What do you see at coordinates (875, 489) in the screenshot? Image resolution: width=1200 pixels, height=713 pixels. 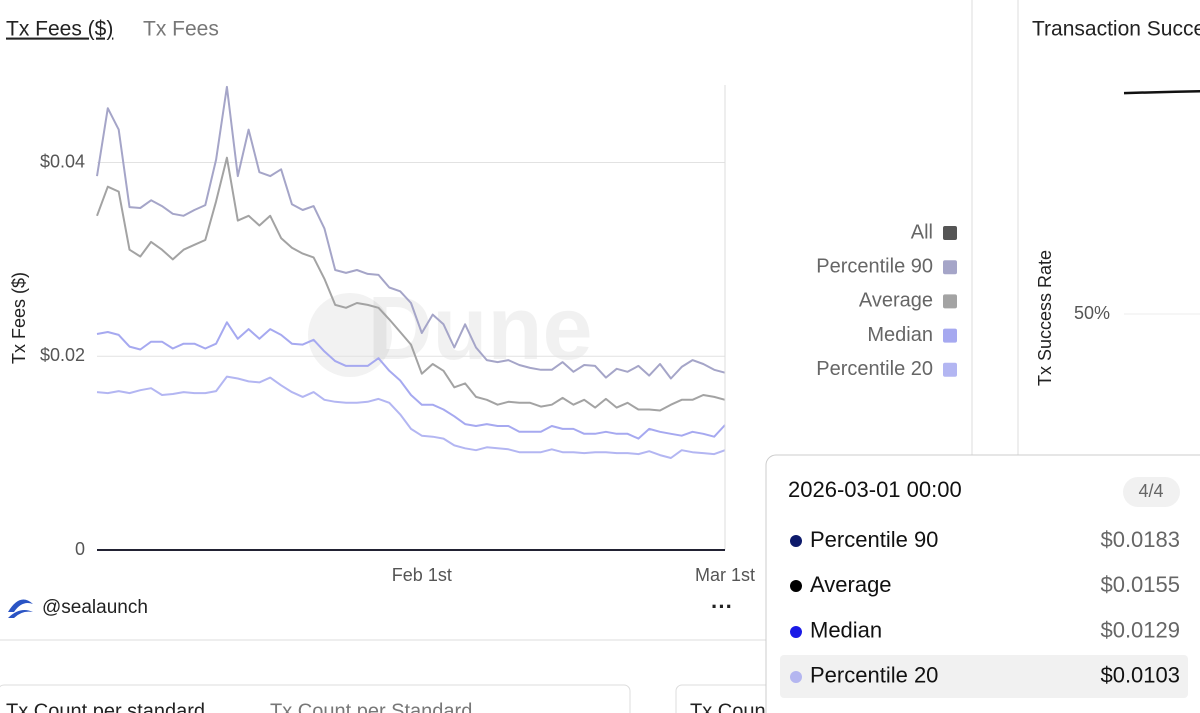 I see `tooltip-title: 2026-03-01 00:00` at bounding box center [875, 489].